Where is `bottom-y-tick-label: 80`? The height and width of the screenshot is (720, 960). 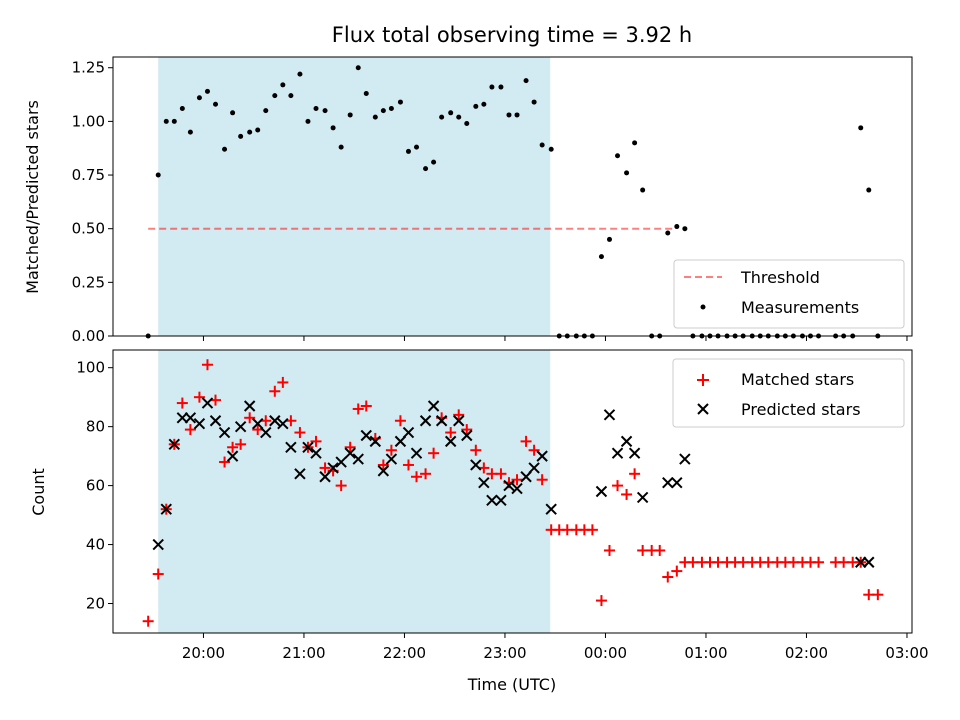
bottom-y-tick-label: 80 is located at coordinates (95, 427).